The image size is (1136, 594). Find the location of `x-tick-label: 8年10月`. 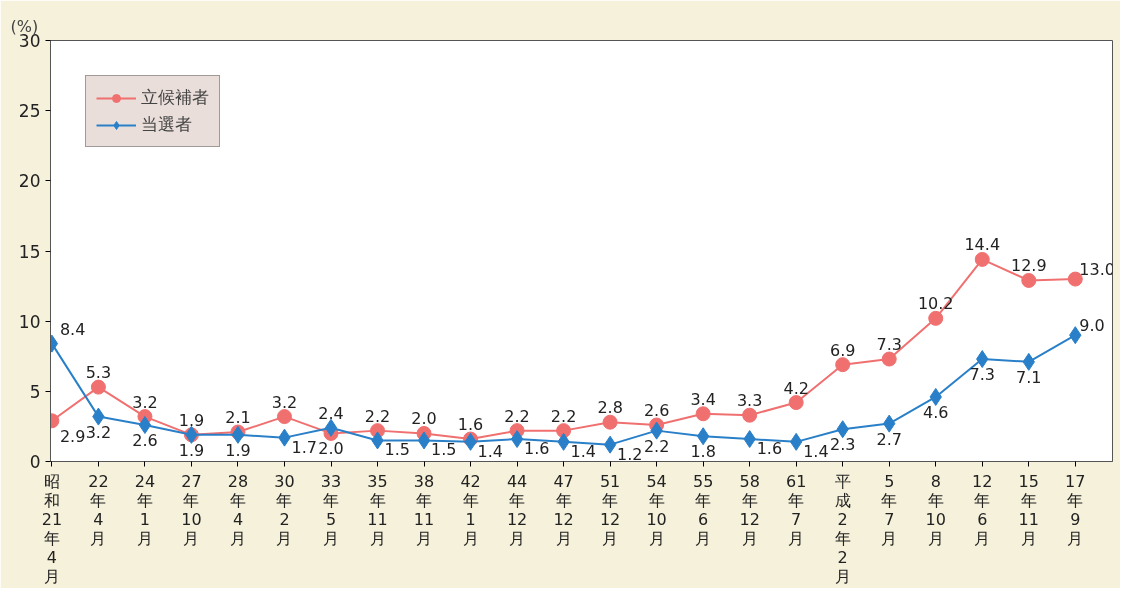

x-tick-label: 8年10月 is located at coordinates (935, 509).